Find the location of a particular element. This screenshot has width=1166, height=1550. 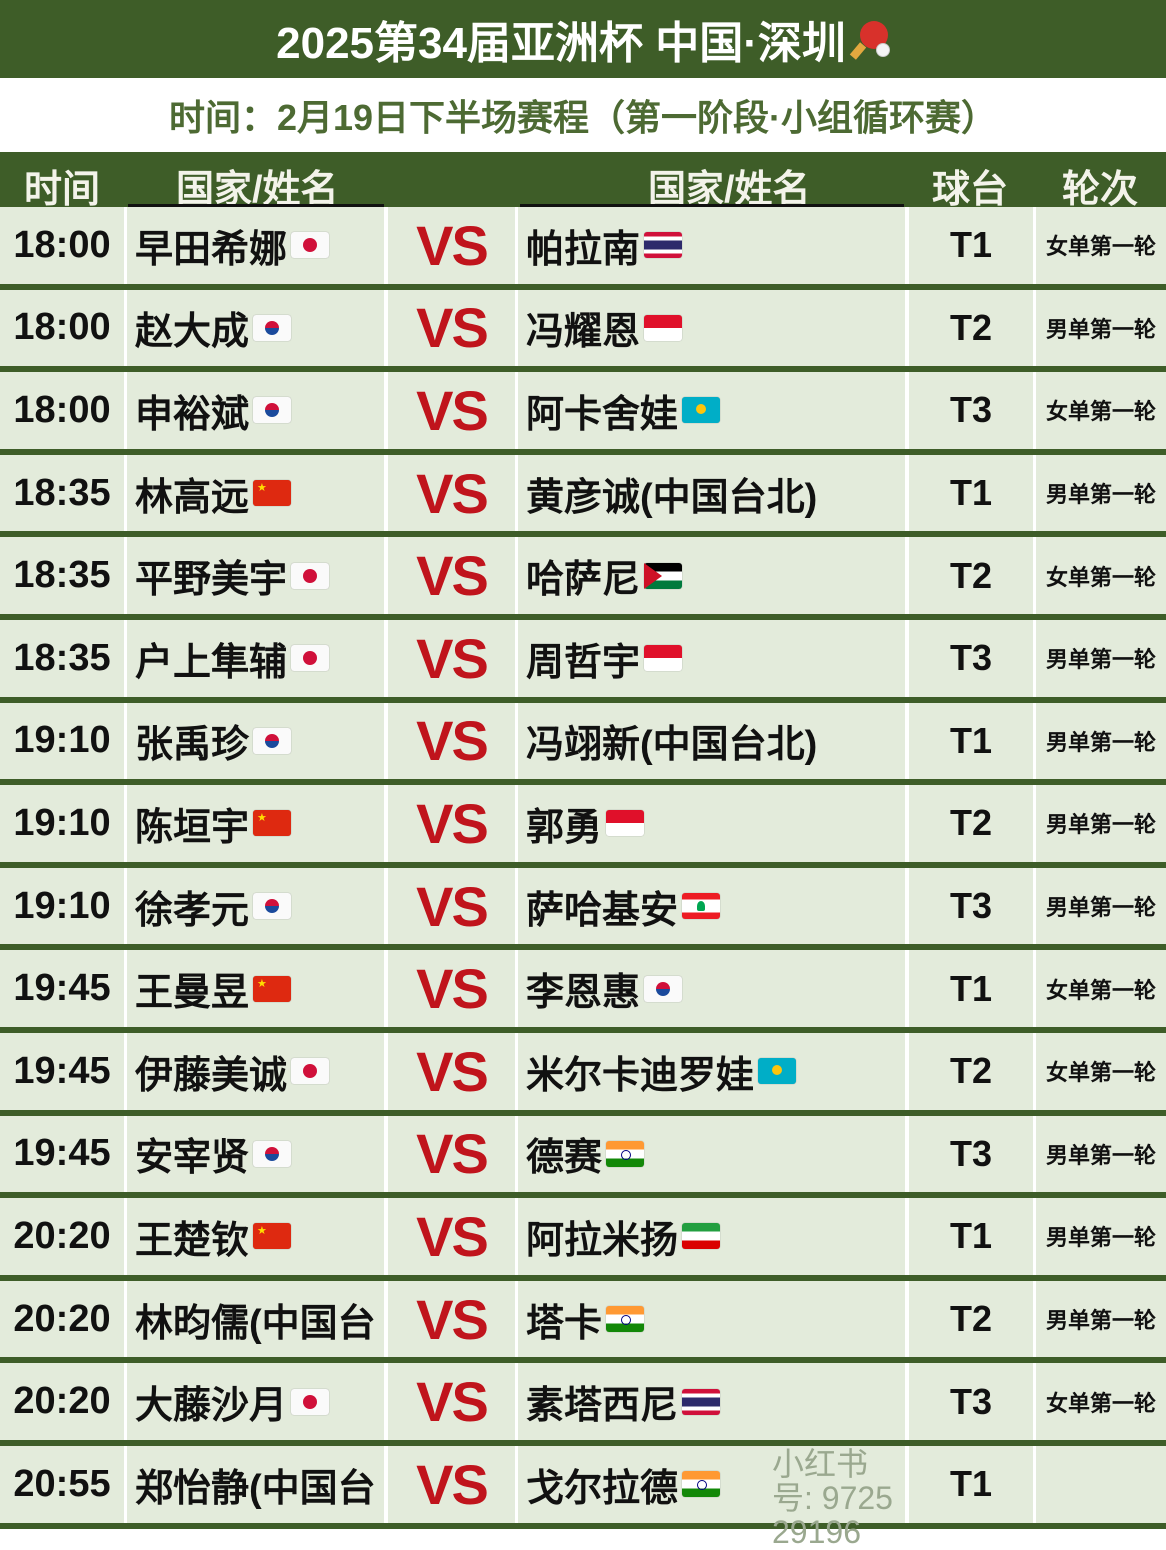

player1-name-text: 王楚钦 is located at coordinates (192, 1240).